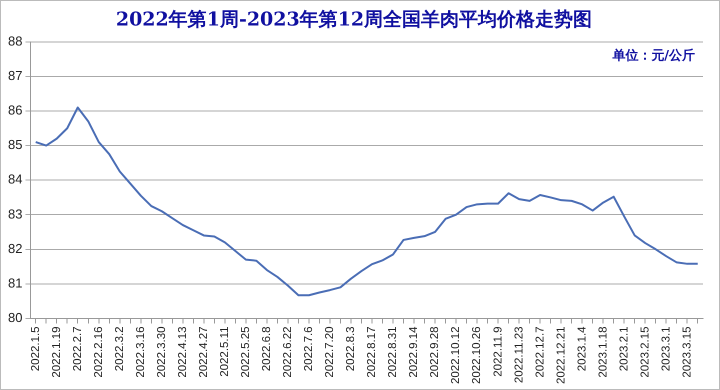 Image resolution: width=720 pixels, height=390 pixels. I want to click on x-tick-label: 2022.11.23, so click(519, 355).